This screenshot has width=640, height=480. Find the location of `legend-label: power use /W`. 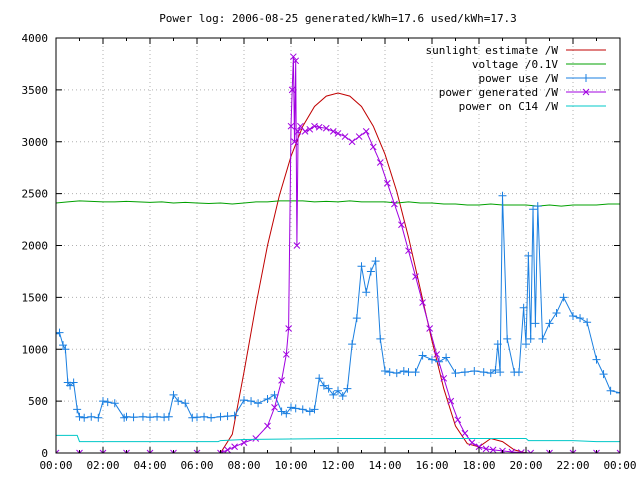

legend-label: power use /W is located at coordinates (519, 78).